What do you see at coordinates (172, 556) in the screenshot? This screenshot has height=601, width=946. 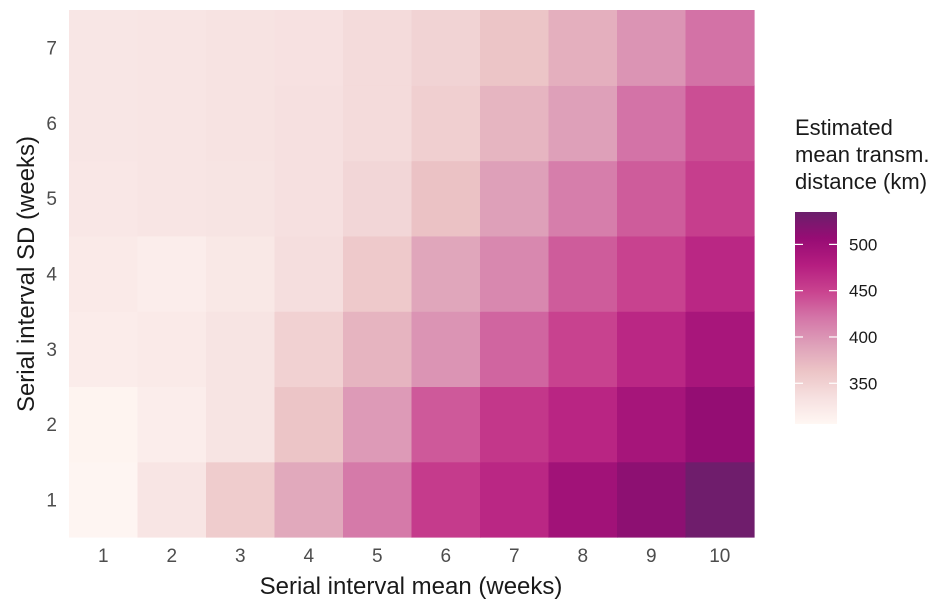 I see `x-tick-label: 2` at bounding box center [172, 556].